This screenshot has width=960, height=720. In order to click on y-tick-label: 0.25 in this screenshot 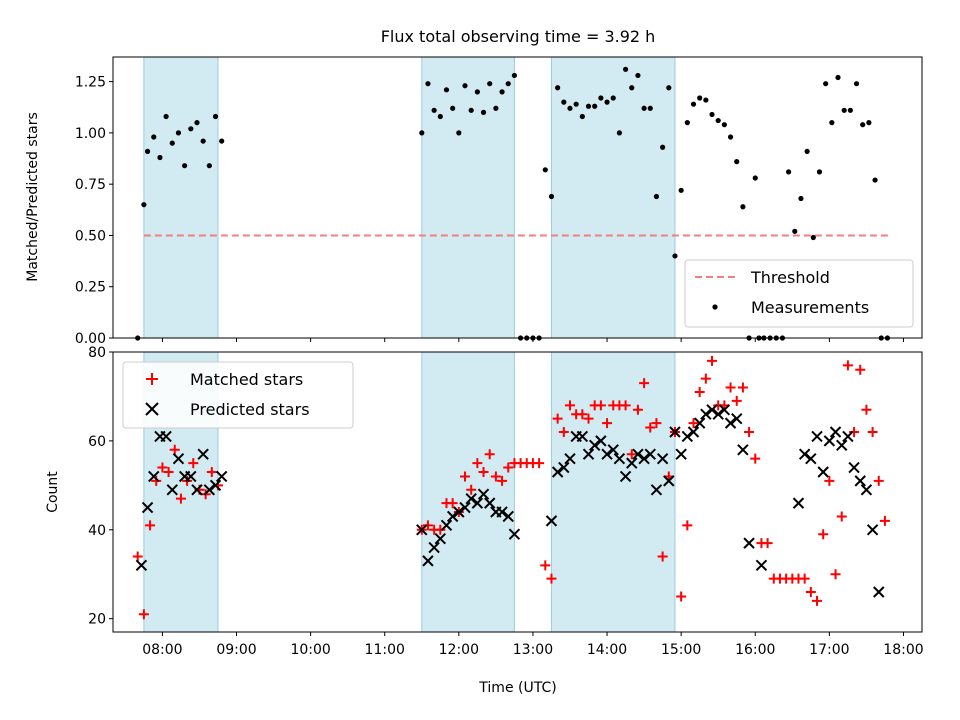, I will do `click(90, 288)`.